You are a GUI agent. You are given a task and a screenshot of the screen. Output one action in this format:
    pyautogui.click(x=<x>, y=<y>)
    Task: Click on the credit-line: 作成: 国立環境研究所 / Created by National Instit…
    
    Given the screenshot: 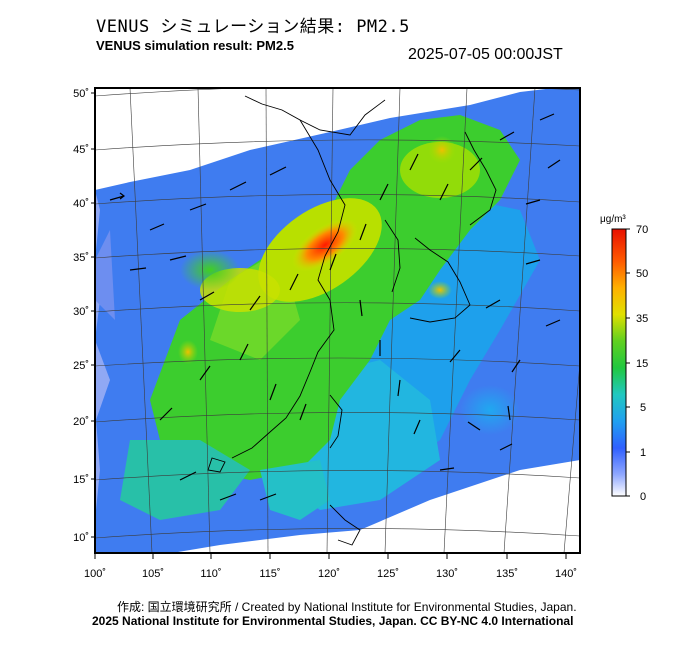 What is the action you would take?
    pyautogui.click(x=347, y=607)
    